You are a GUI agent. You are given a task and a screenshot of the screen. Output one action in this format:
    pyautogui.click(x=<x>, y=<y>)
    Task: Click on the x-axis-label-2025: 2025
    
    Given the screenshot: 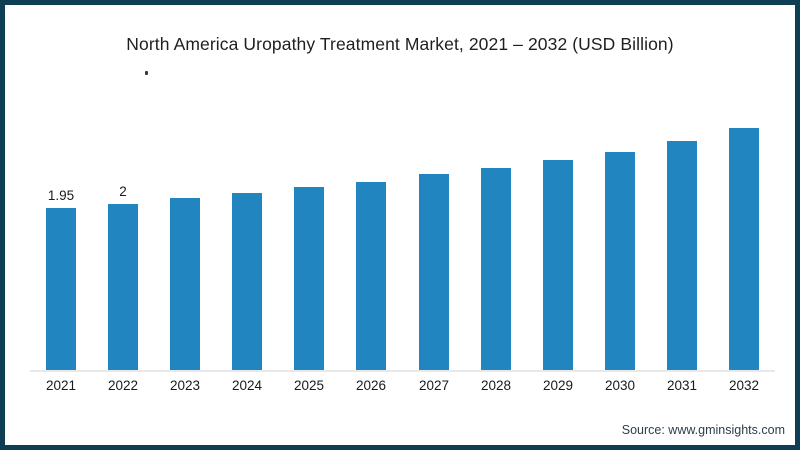 What is the action you would take?
    pyautogui.click(x=309, y=385)
    